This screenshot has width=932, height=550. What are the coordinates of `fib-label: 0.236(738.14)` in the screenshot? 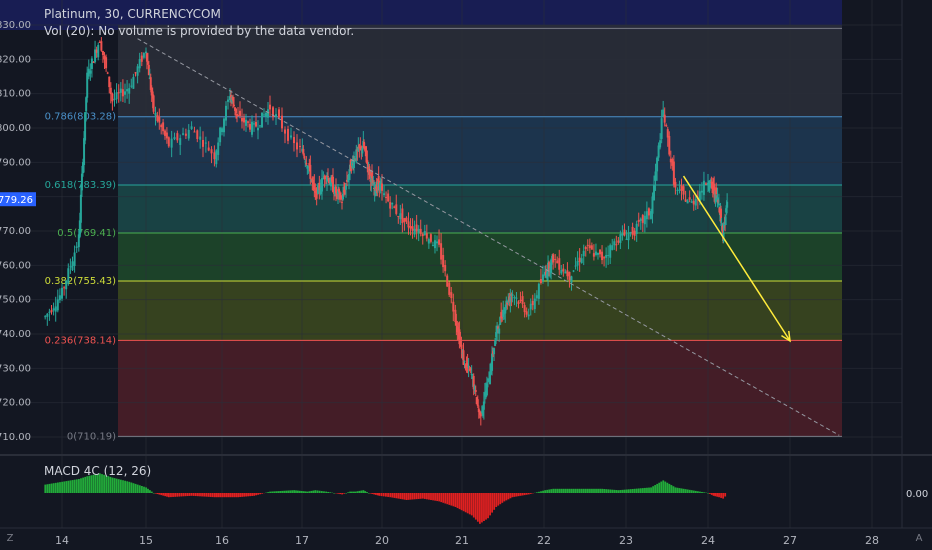 It's located at (81, 340).